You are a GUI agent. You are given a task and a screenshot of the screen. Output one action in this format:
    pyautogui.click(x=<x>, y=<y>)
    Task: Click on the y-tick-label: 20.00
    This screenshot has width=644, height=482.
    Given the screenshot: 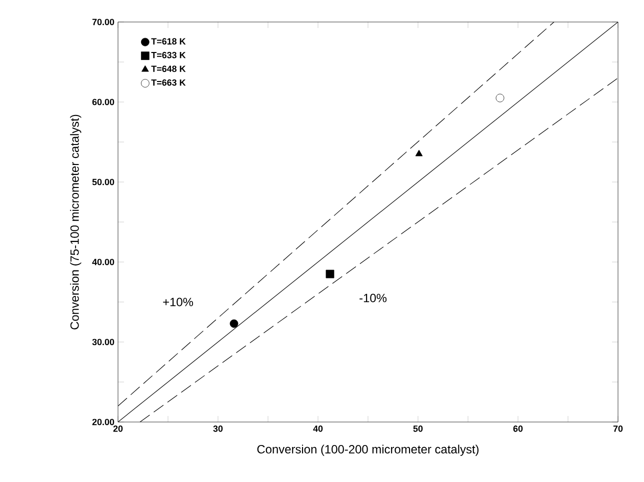 What is the action you would take?
    pyautogui.click(x=103, y=422)
    